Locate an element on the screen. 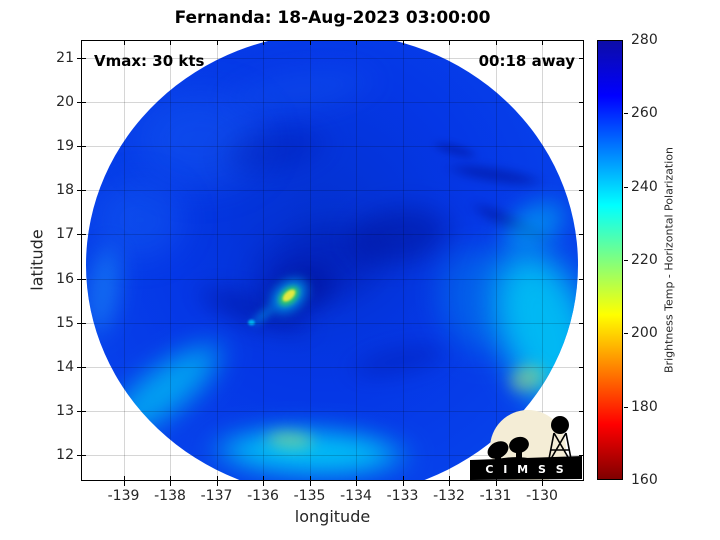 This screenshot has height=540, width=720. cimss-water-tower-icon is located at coordinates (560, 448).